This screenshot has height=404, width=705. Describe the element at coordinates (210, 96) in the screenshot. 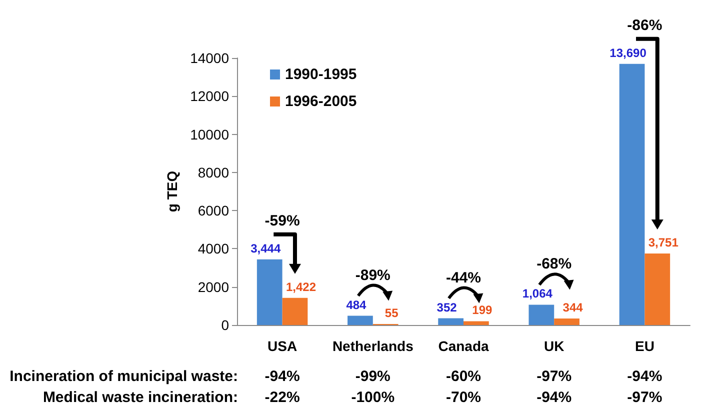

I see `y-tick-label: 12000` at that location.